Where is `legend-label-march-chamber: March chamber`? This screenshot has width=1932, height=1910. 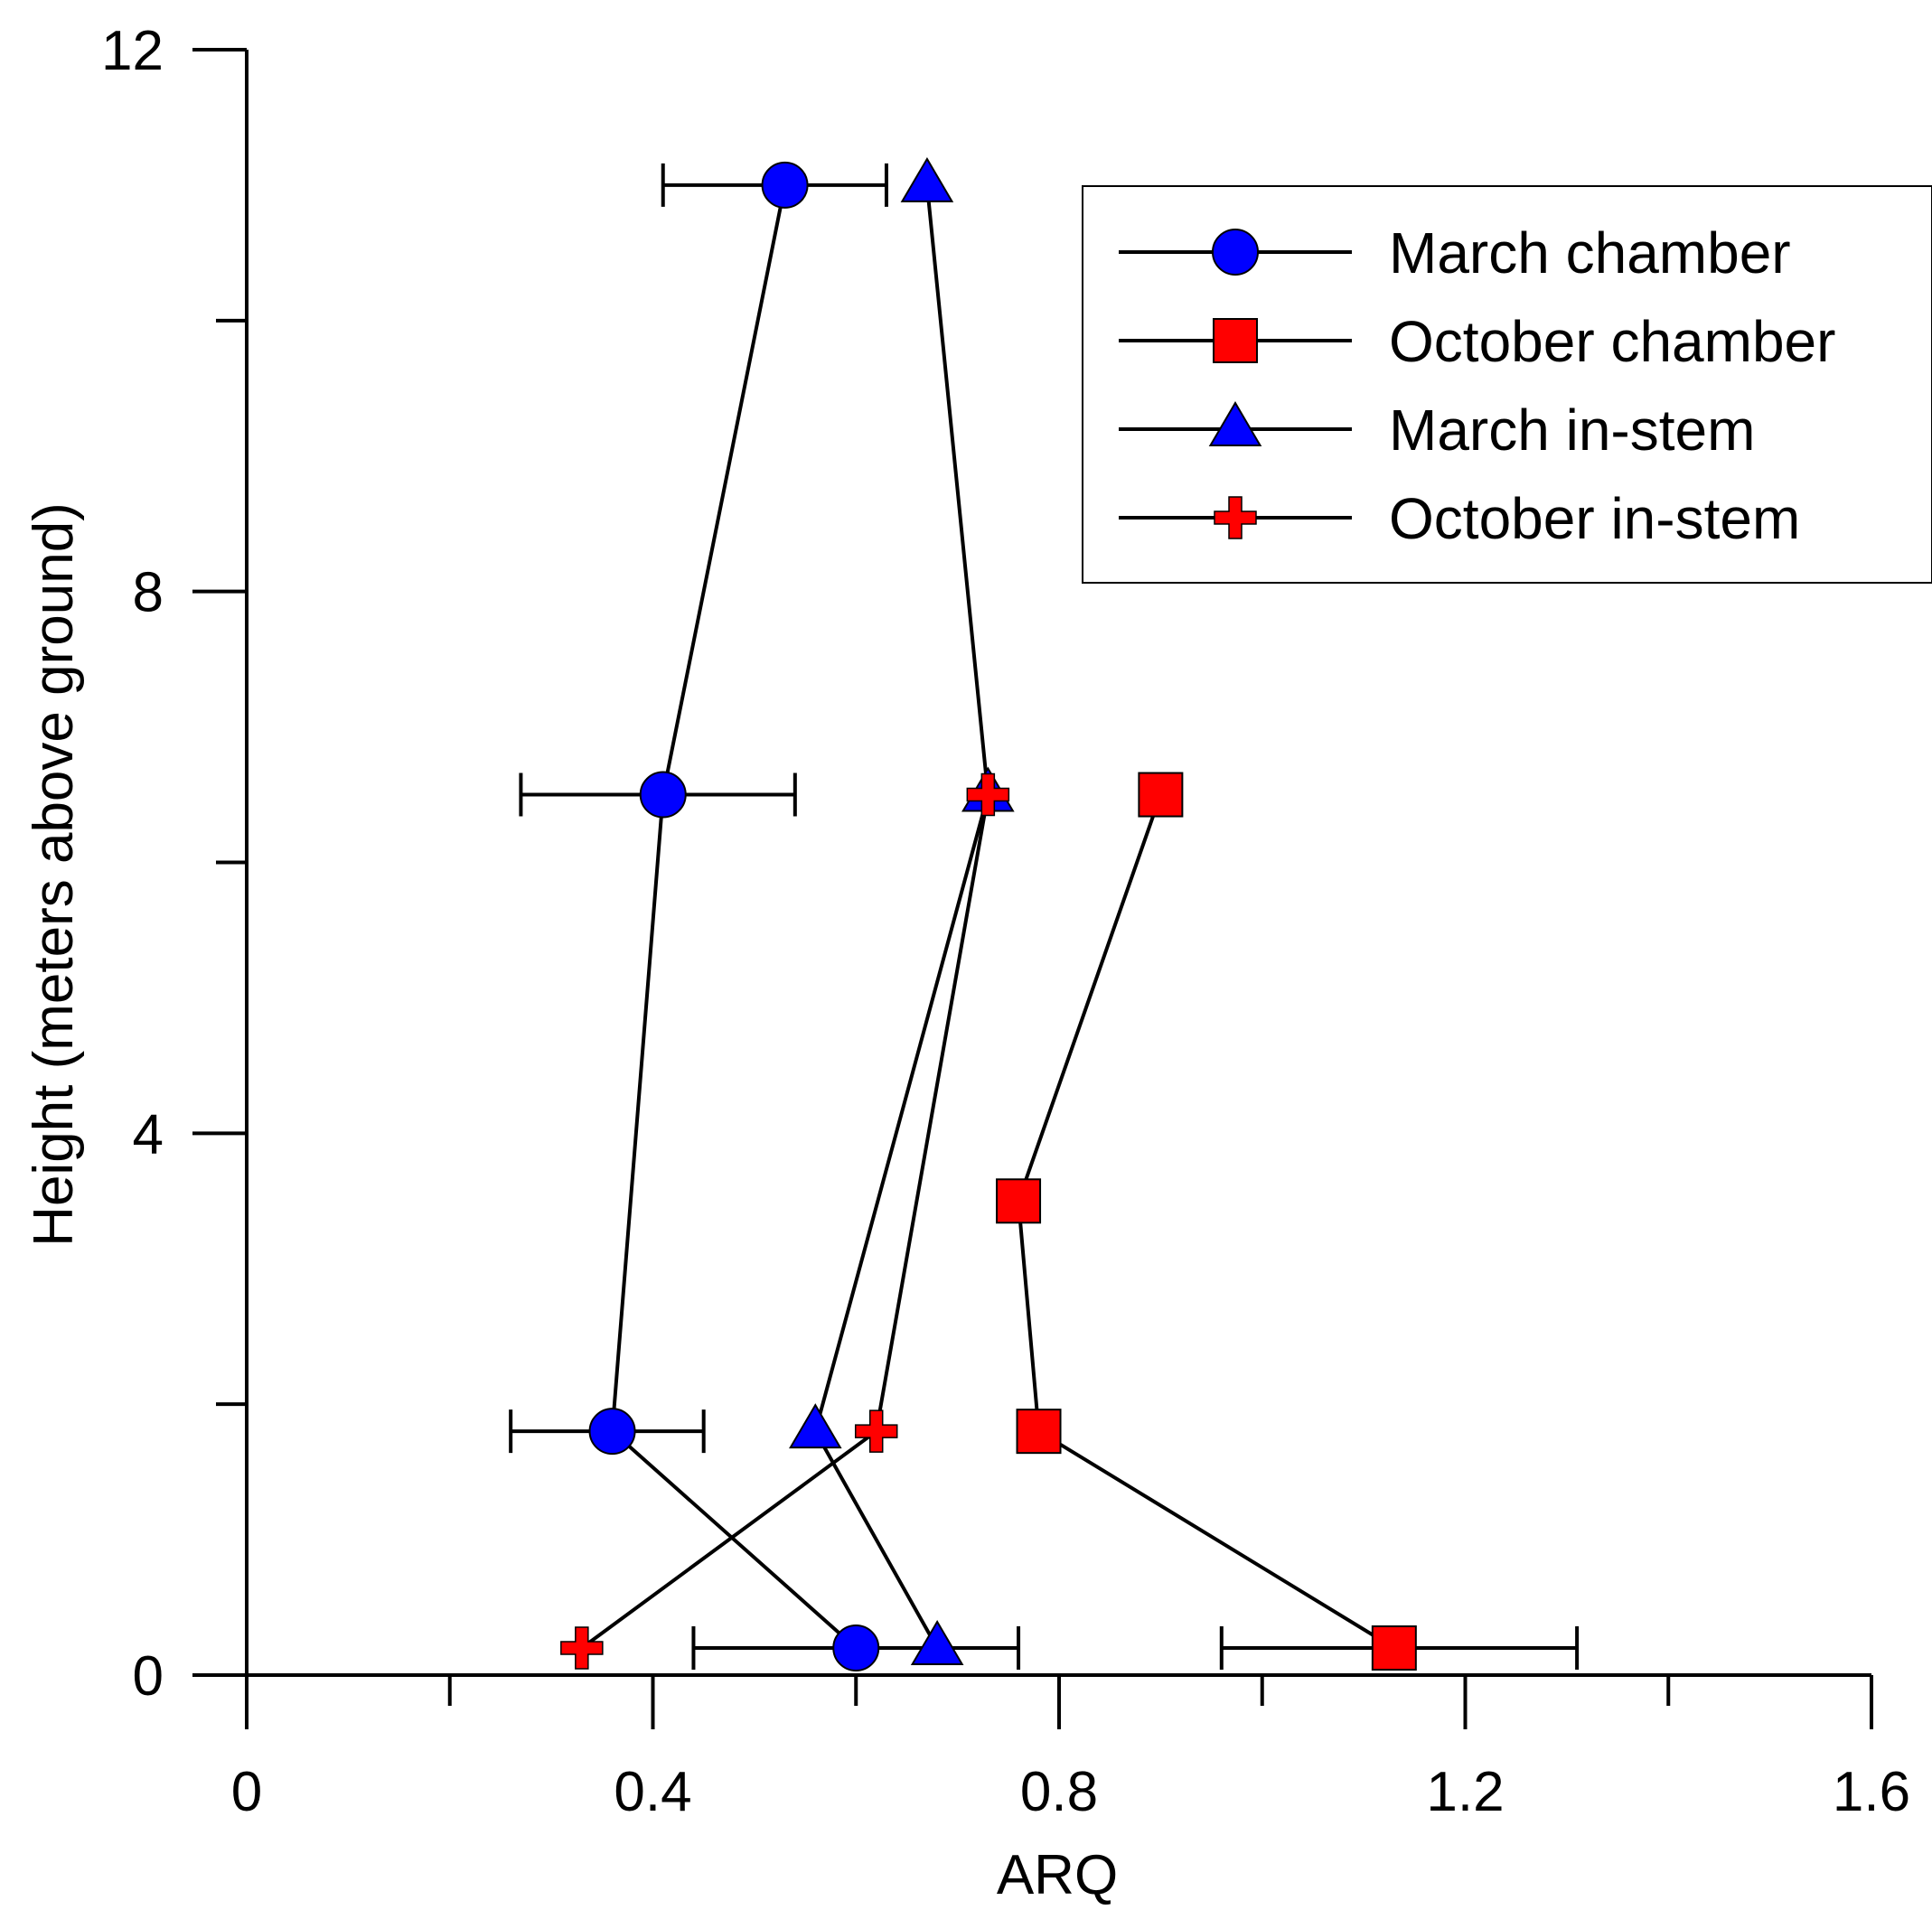 legend-label-march-chamber: March chamber is located at coordinates (1590, 253).